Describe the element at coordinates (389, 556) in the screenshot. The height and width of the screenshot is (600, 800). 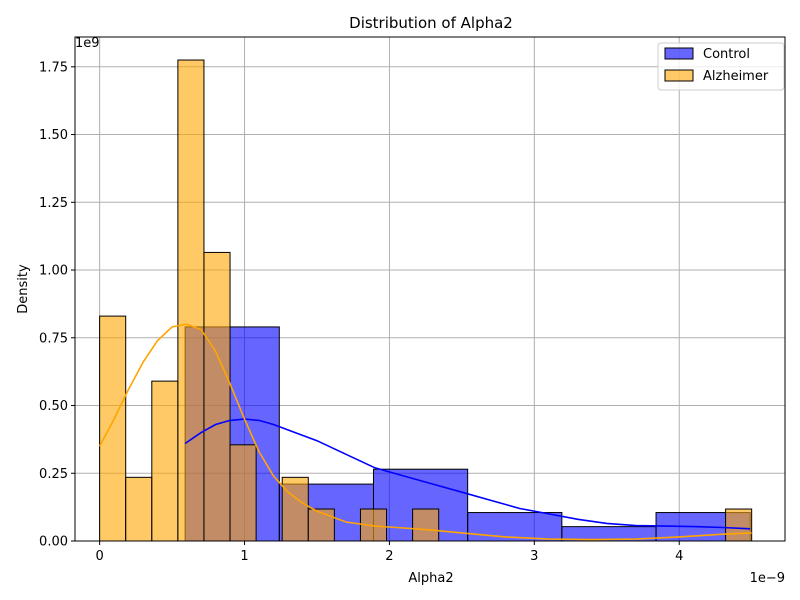
I see `x-tick-label: 2` at that location.